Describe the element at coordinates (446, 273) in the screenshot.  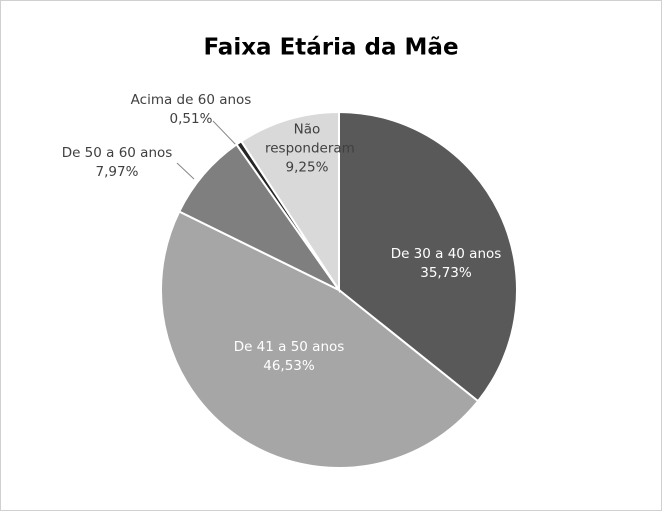
I see `slice-value: 35,73%` at that location.